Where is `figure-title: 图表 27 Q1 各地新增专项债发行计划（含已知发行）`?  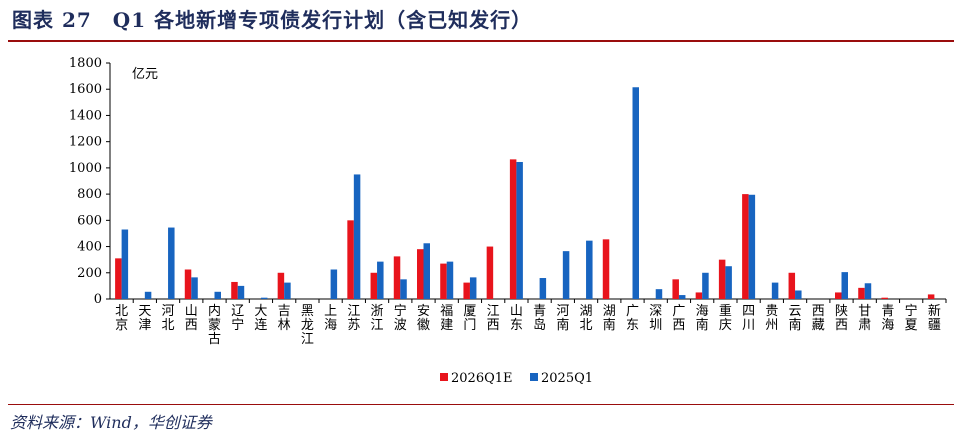 figure-title: 图表 27 Q1 各地新增专项债发行计划（含已知发行） is located at coordinates (272, 20).